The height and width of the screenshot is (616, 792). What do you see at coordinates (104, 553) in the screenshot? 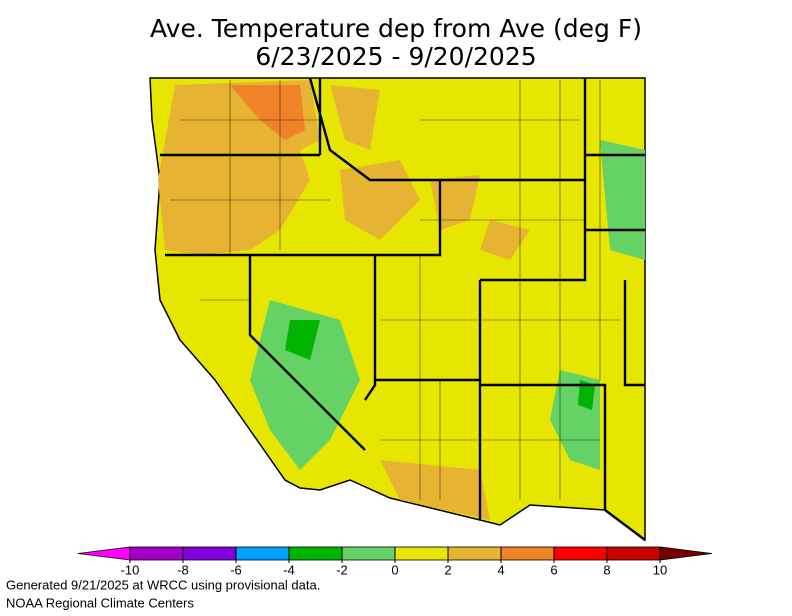
I see `colorbar-extend-low` at bounding box center [104, 553].